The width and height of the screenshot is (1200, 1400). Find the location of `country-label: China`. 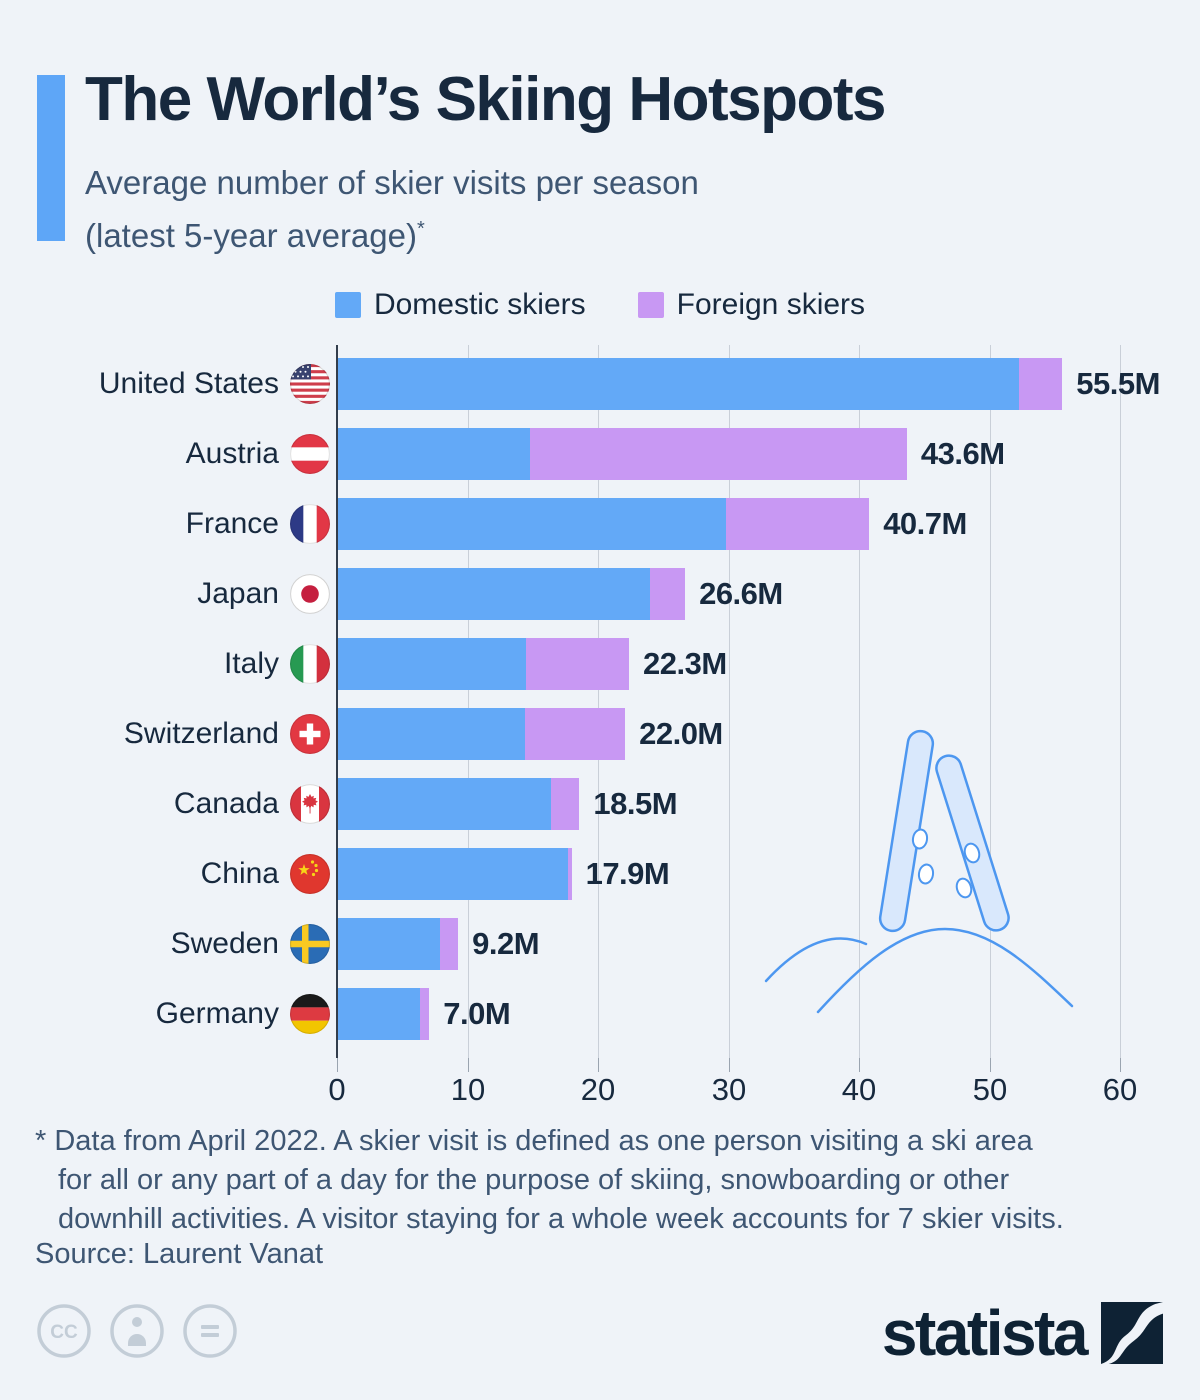

country-label: China is located at coordinates (239, 873).